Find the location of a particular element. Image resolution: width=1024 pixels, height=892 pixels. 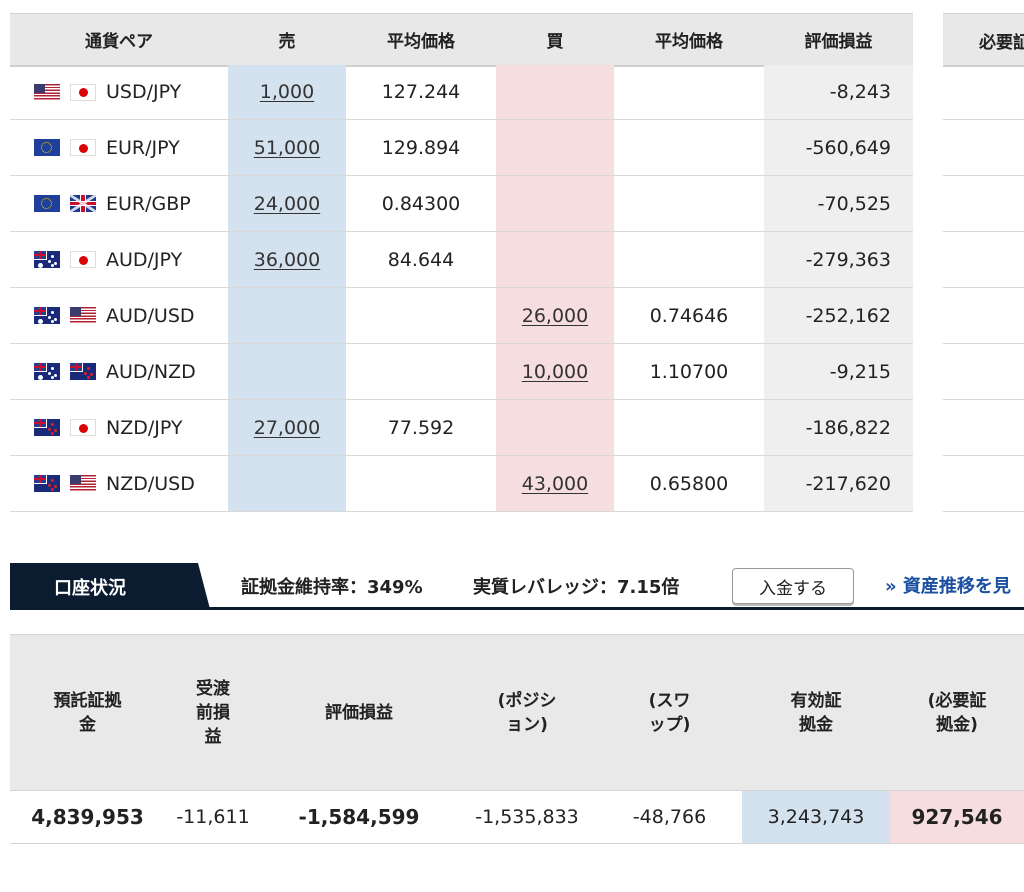

sell-quantity-cell: 51,000 is located at coordinates (287, 147).